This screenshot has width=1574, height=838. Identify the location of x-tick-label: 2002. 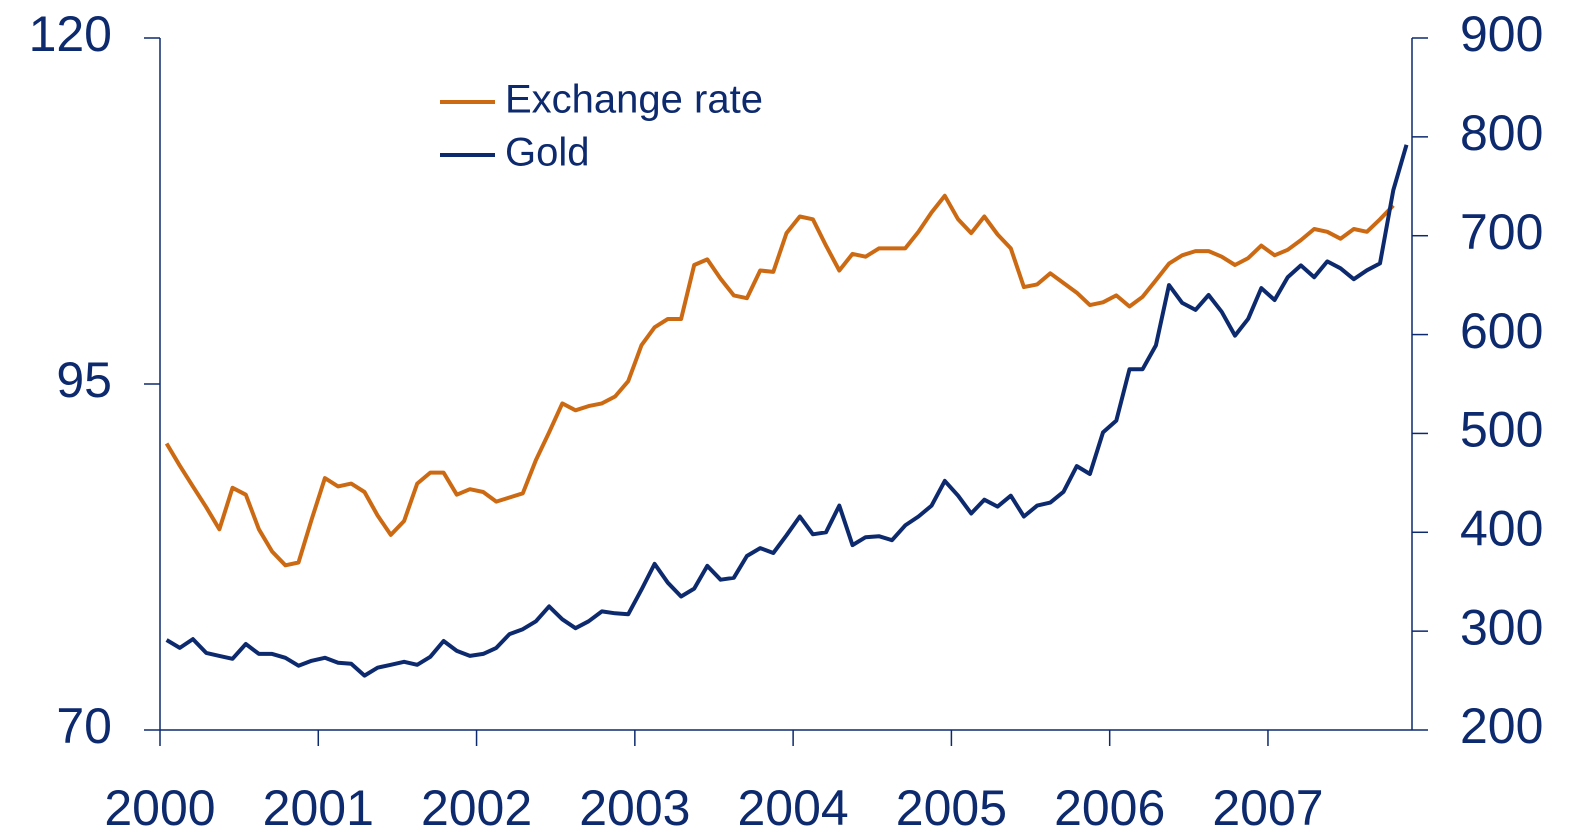
(476, 808).